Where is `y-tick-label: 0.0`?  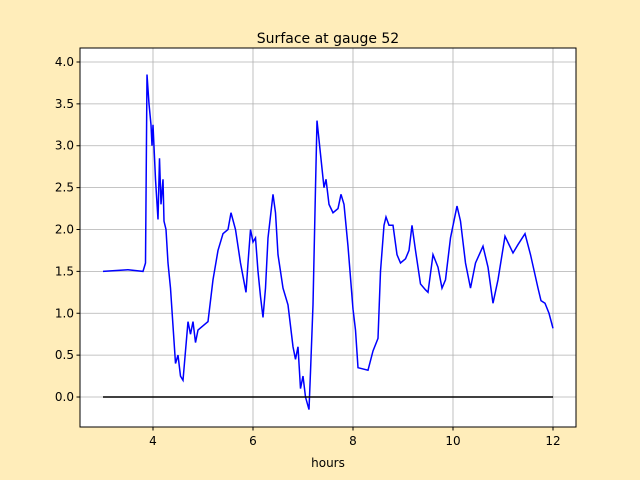
y-tick-label: 0.0 is located at coordinates (64, 397).